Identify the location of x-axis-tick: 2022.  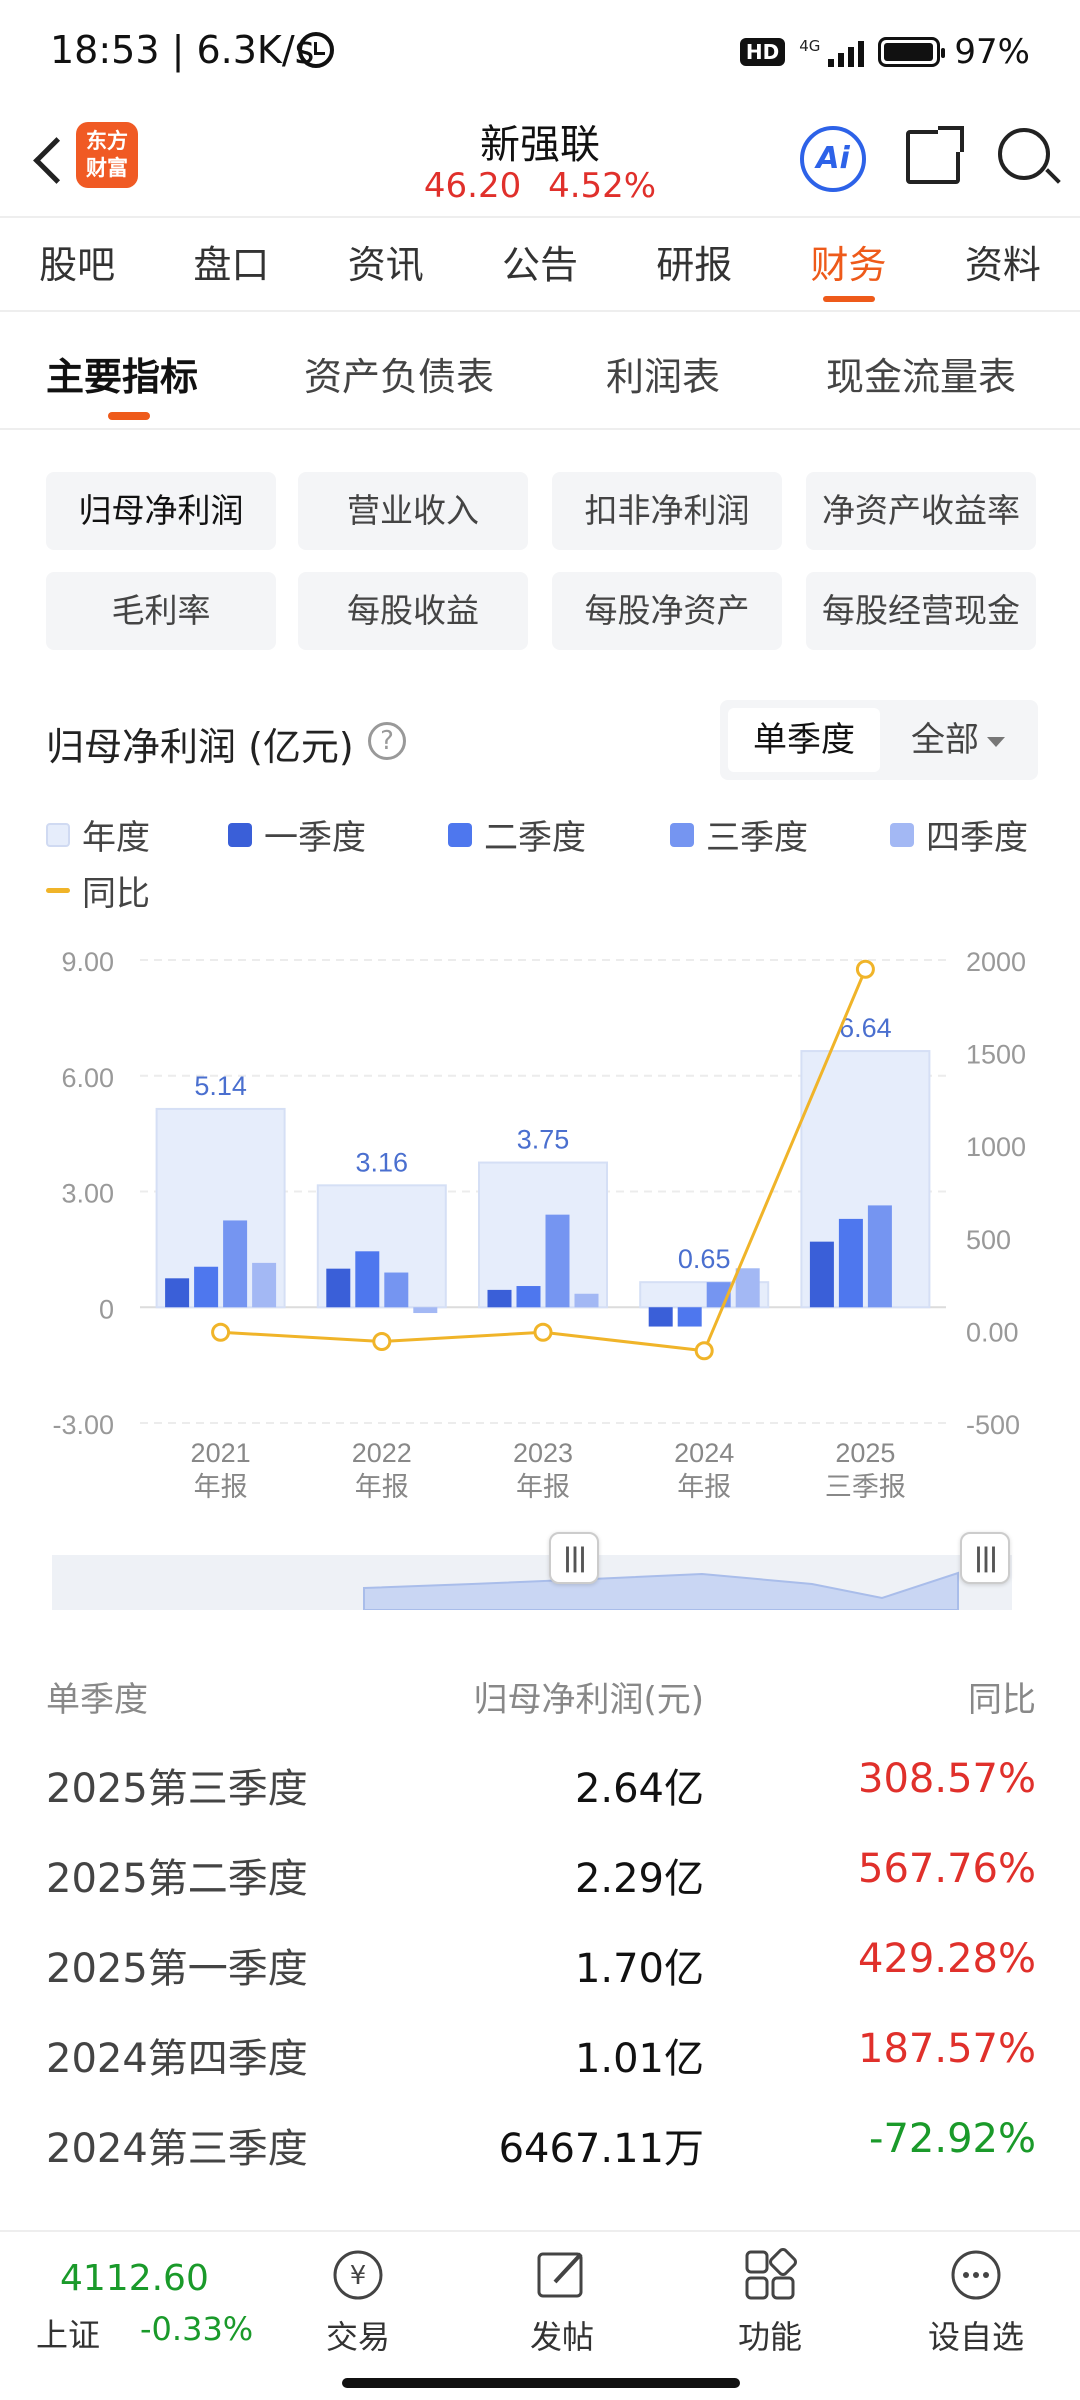
(382, 1453).